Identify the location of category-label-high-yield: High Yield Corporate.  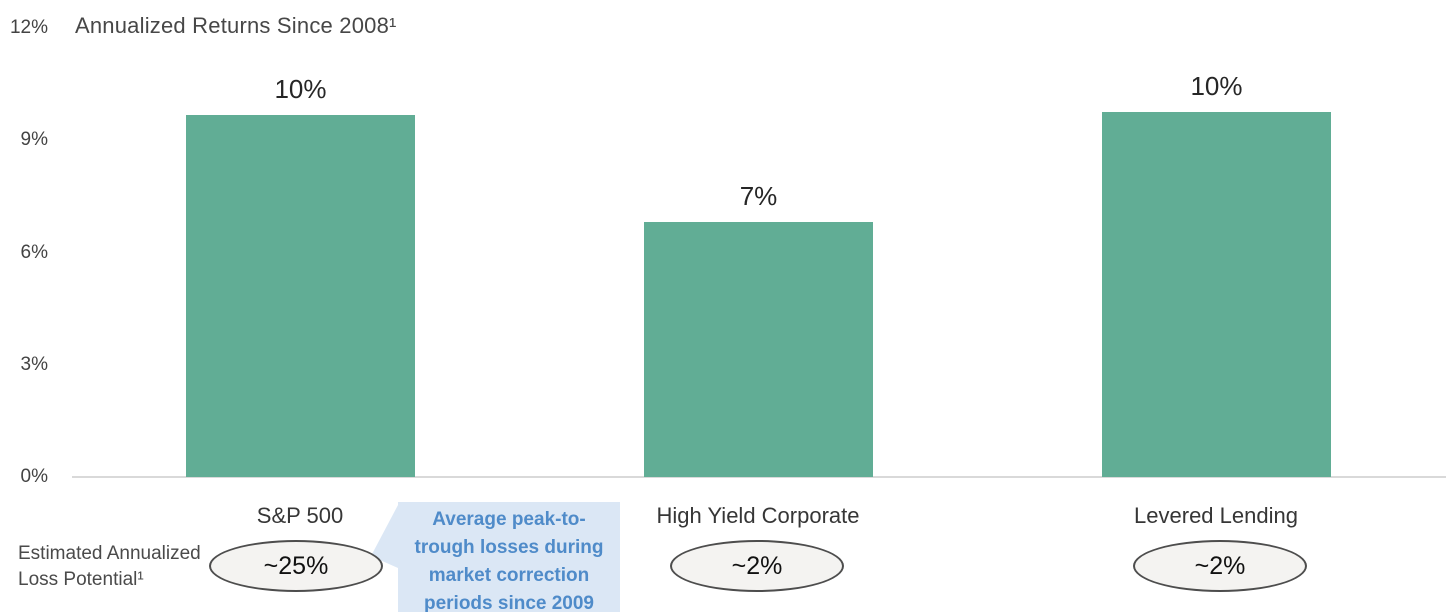
(758, 515).